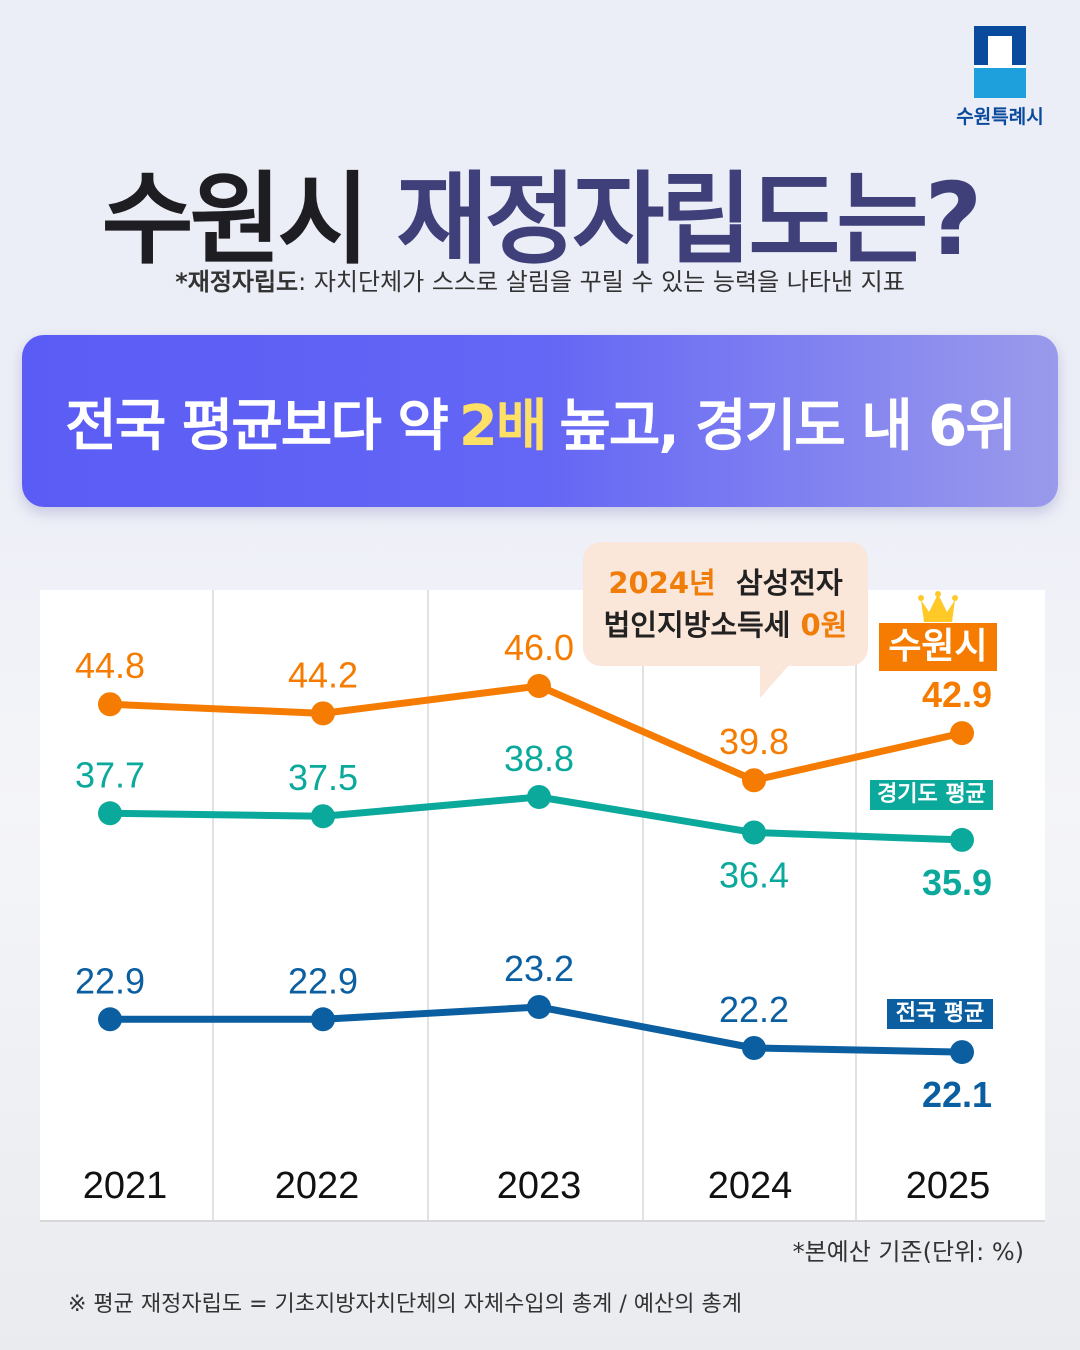 The image size is (1080, 1350). What do you see at coordinates (957, 694) in the screenshot?
I see `data-label-0-4: 42.9` at bounding box center [957, 694].